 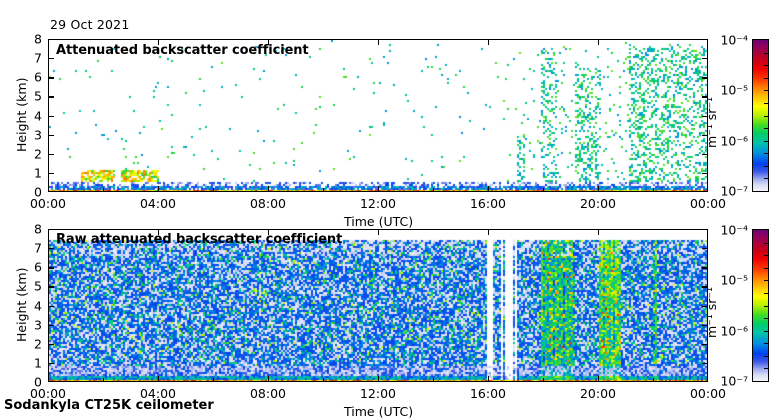 I want to click on figure-caption: Sodankyla CT25K ceilometer, so click(x=109, y=405).